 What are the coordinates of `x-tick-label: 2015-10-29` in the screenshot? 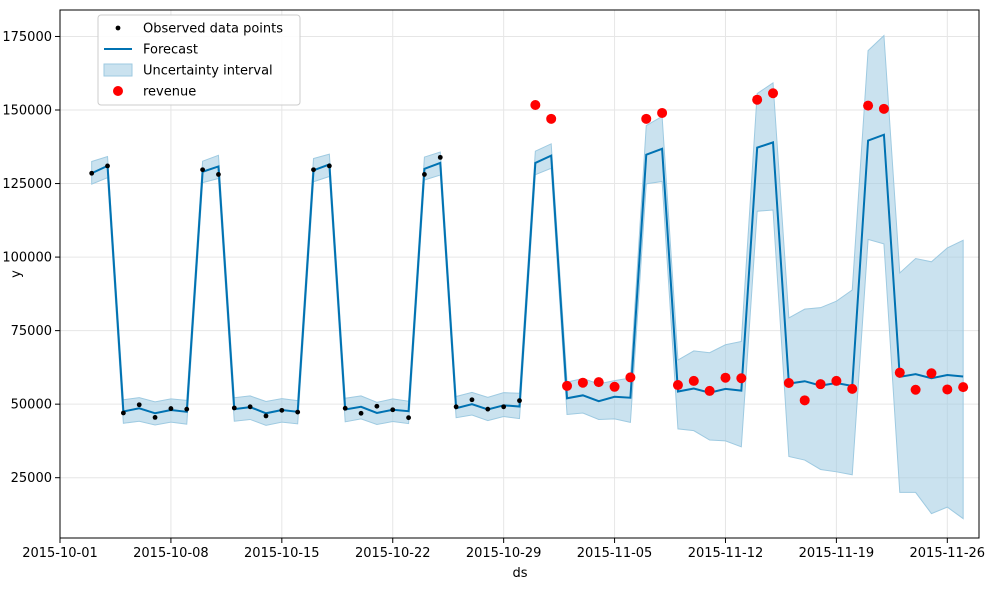 It's located at (504, 553).